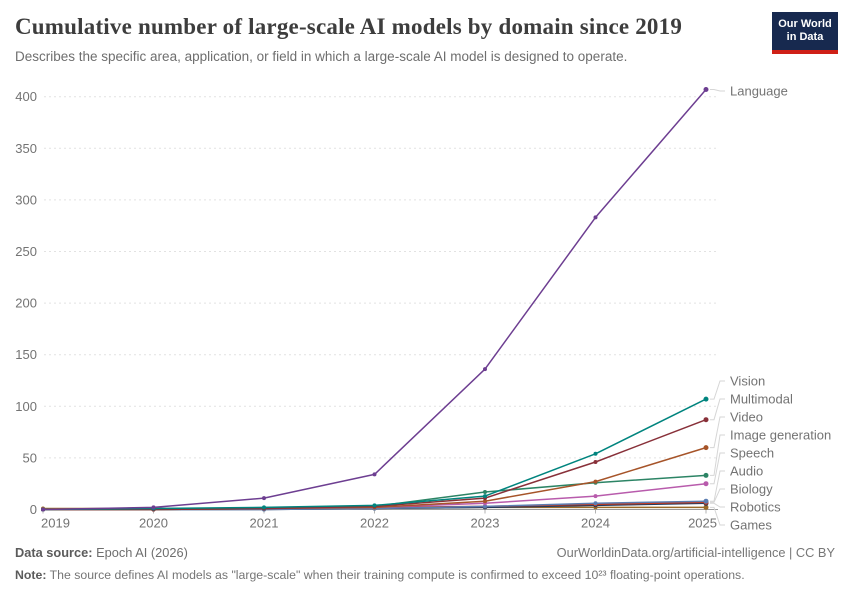 This screenshot has width=850, height=600. I want to click on series-label-language: Language, so click(759, 91).